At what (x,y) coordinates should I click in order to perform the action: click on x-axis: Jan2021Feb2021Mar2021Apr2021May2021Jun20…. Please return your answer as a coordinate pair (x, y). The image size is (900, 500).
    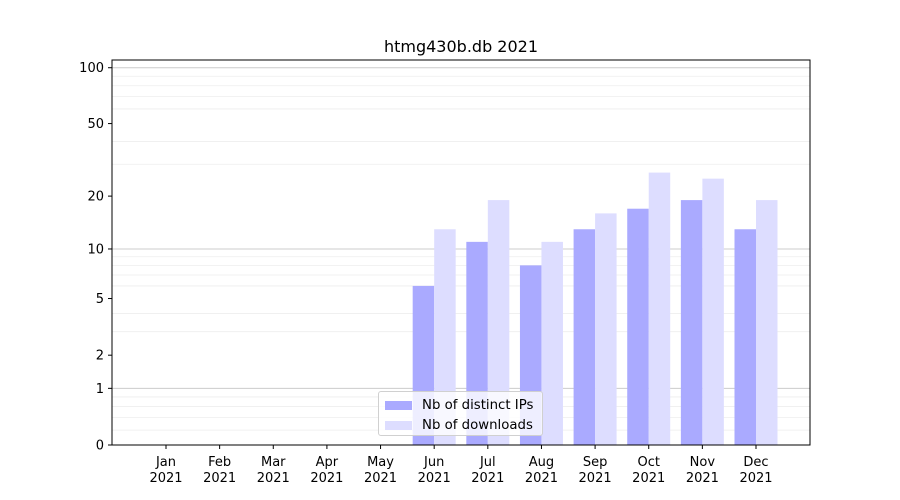
    Looking at the image, I should click on (461, 465).